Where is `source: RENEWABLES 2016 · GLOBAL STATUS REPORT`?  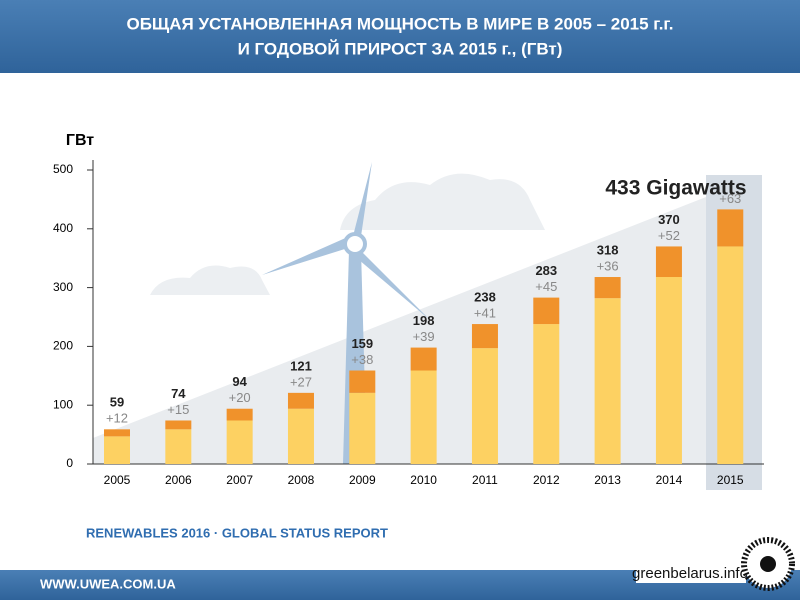 source: RENEWABLES 2016 · GLOBAL STATUS REPORT is located at coordinates (237, 532).